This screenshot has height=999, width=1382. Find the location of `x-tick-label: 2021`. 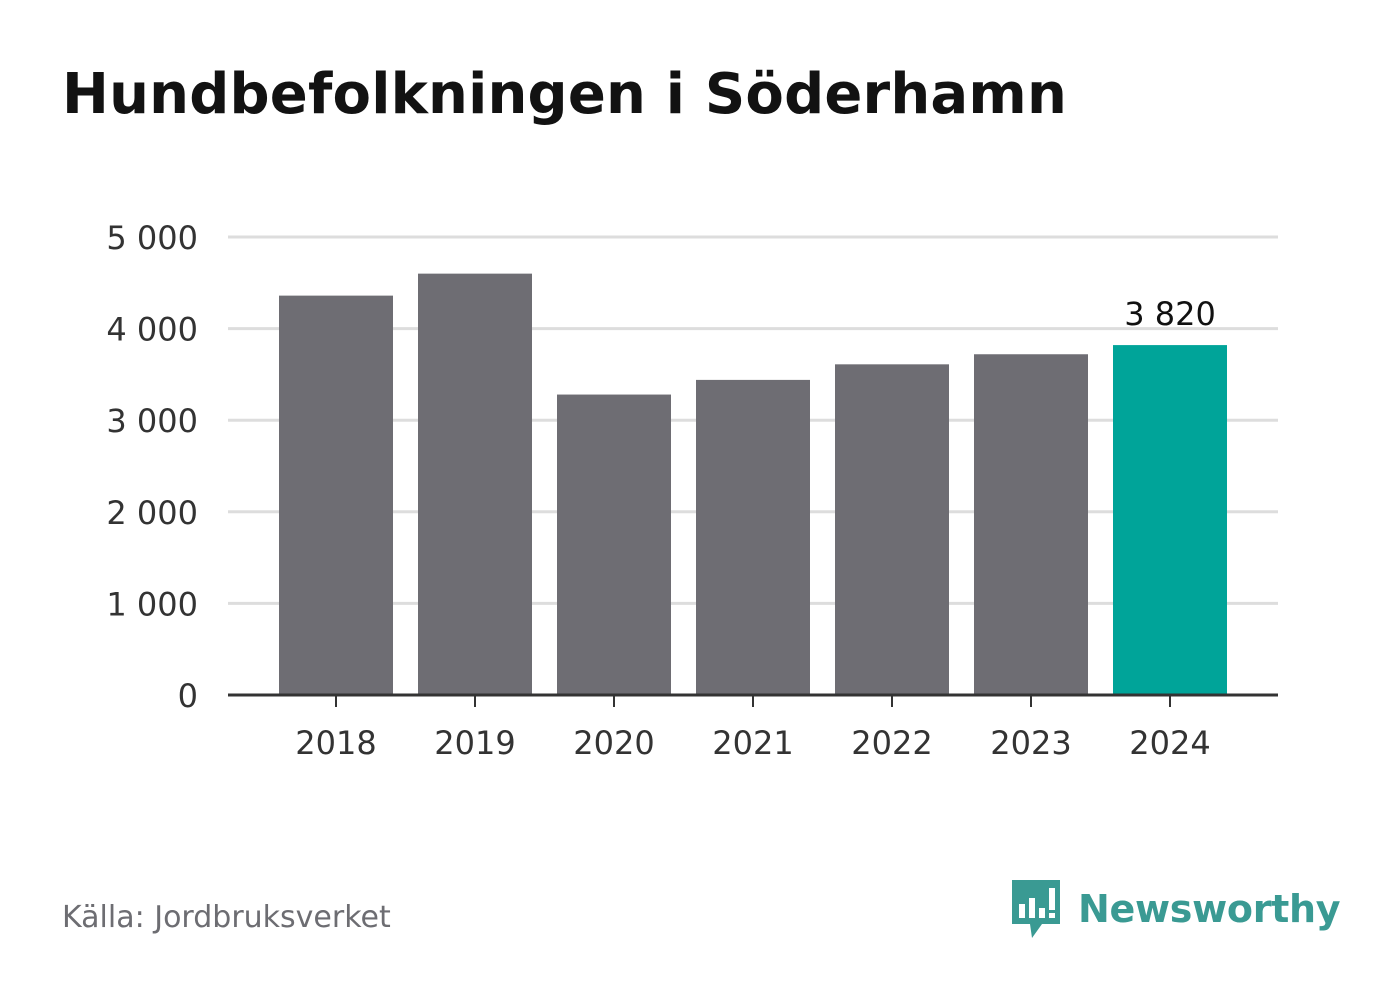

x-tick-label: 2021 is located at coordinates (752, 743).